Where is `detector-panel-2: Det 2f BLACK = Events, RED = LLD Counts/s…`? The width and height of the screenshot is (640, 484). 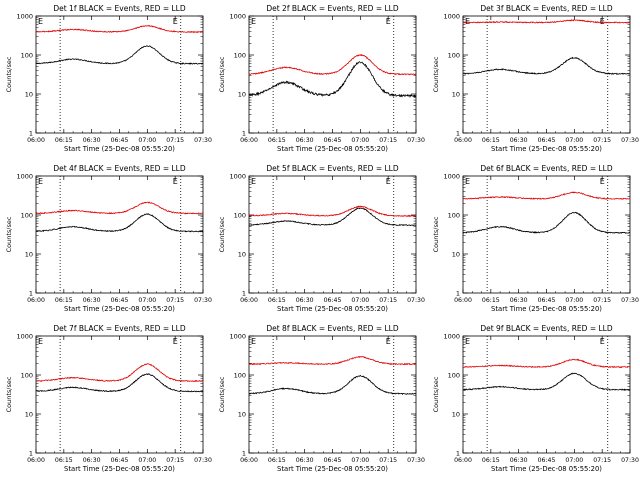
detector-panel-2: Det 2f BLACK = Events, RED = LLD Counts/s… is located at coordinates (319, 80).